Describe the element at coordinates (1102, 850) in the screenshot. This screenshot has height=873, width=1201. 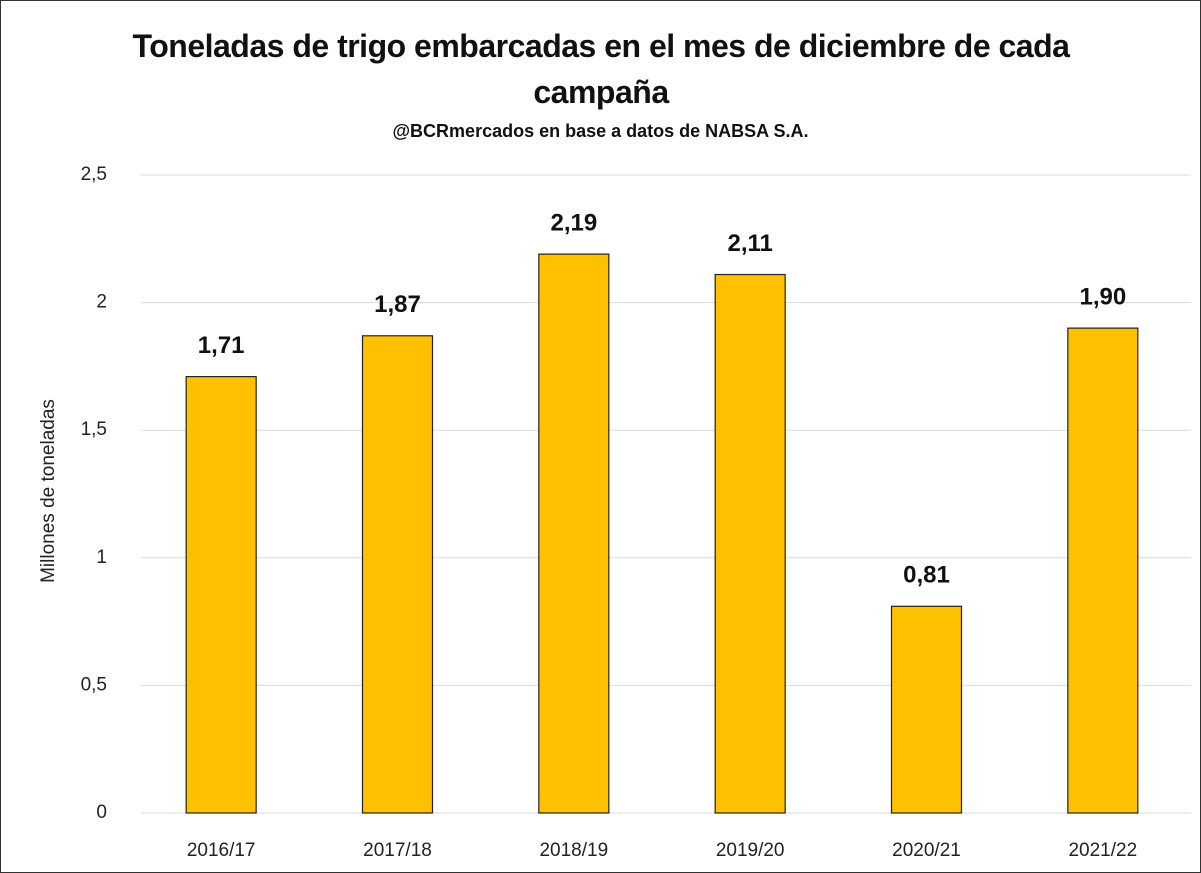
I see `x-tick-label: 2021/22` at that location.